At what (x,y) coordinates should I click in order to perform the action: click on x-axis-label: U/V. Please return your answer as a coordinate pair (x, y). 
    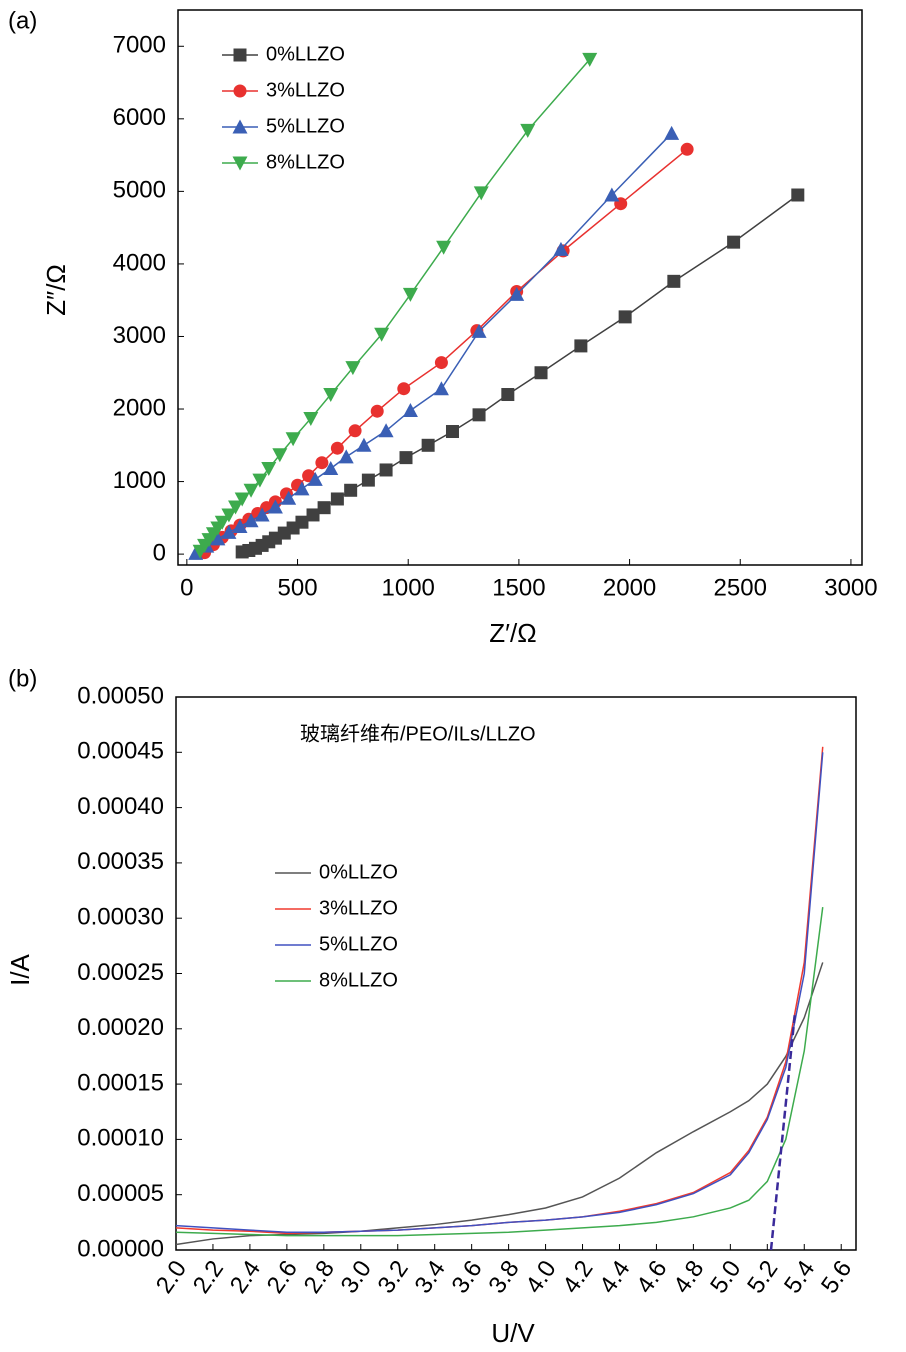
    Looking at the image, I should click on (513, 1333).